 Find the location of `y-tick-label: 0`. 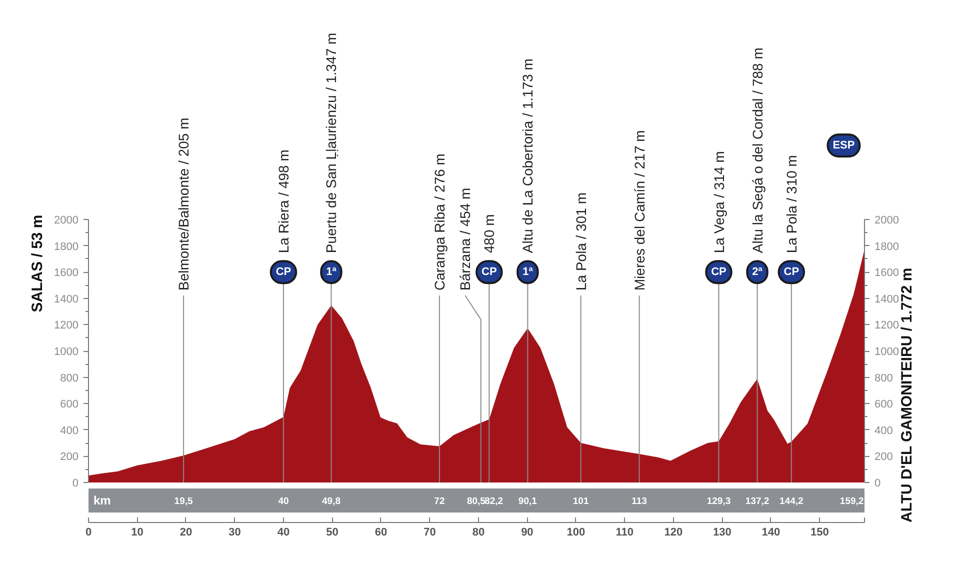

y-tick-label: 0 is located at coordinates (75, 484).